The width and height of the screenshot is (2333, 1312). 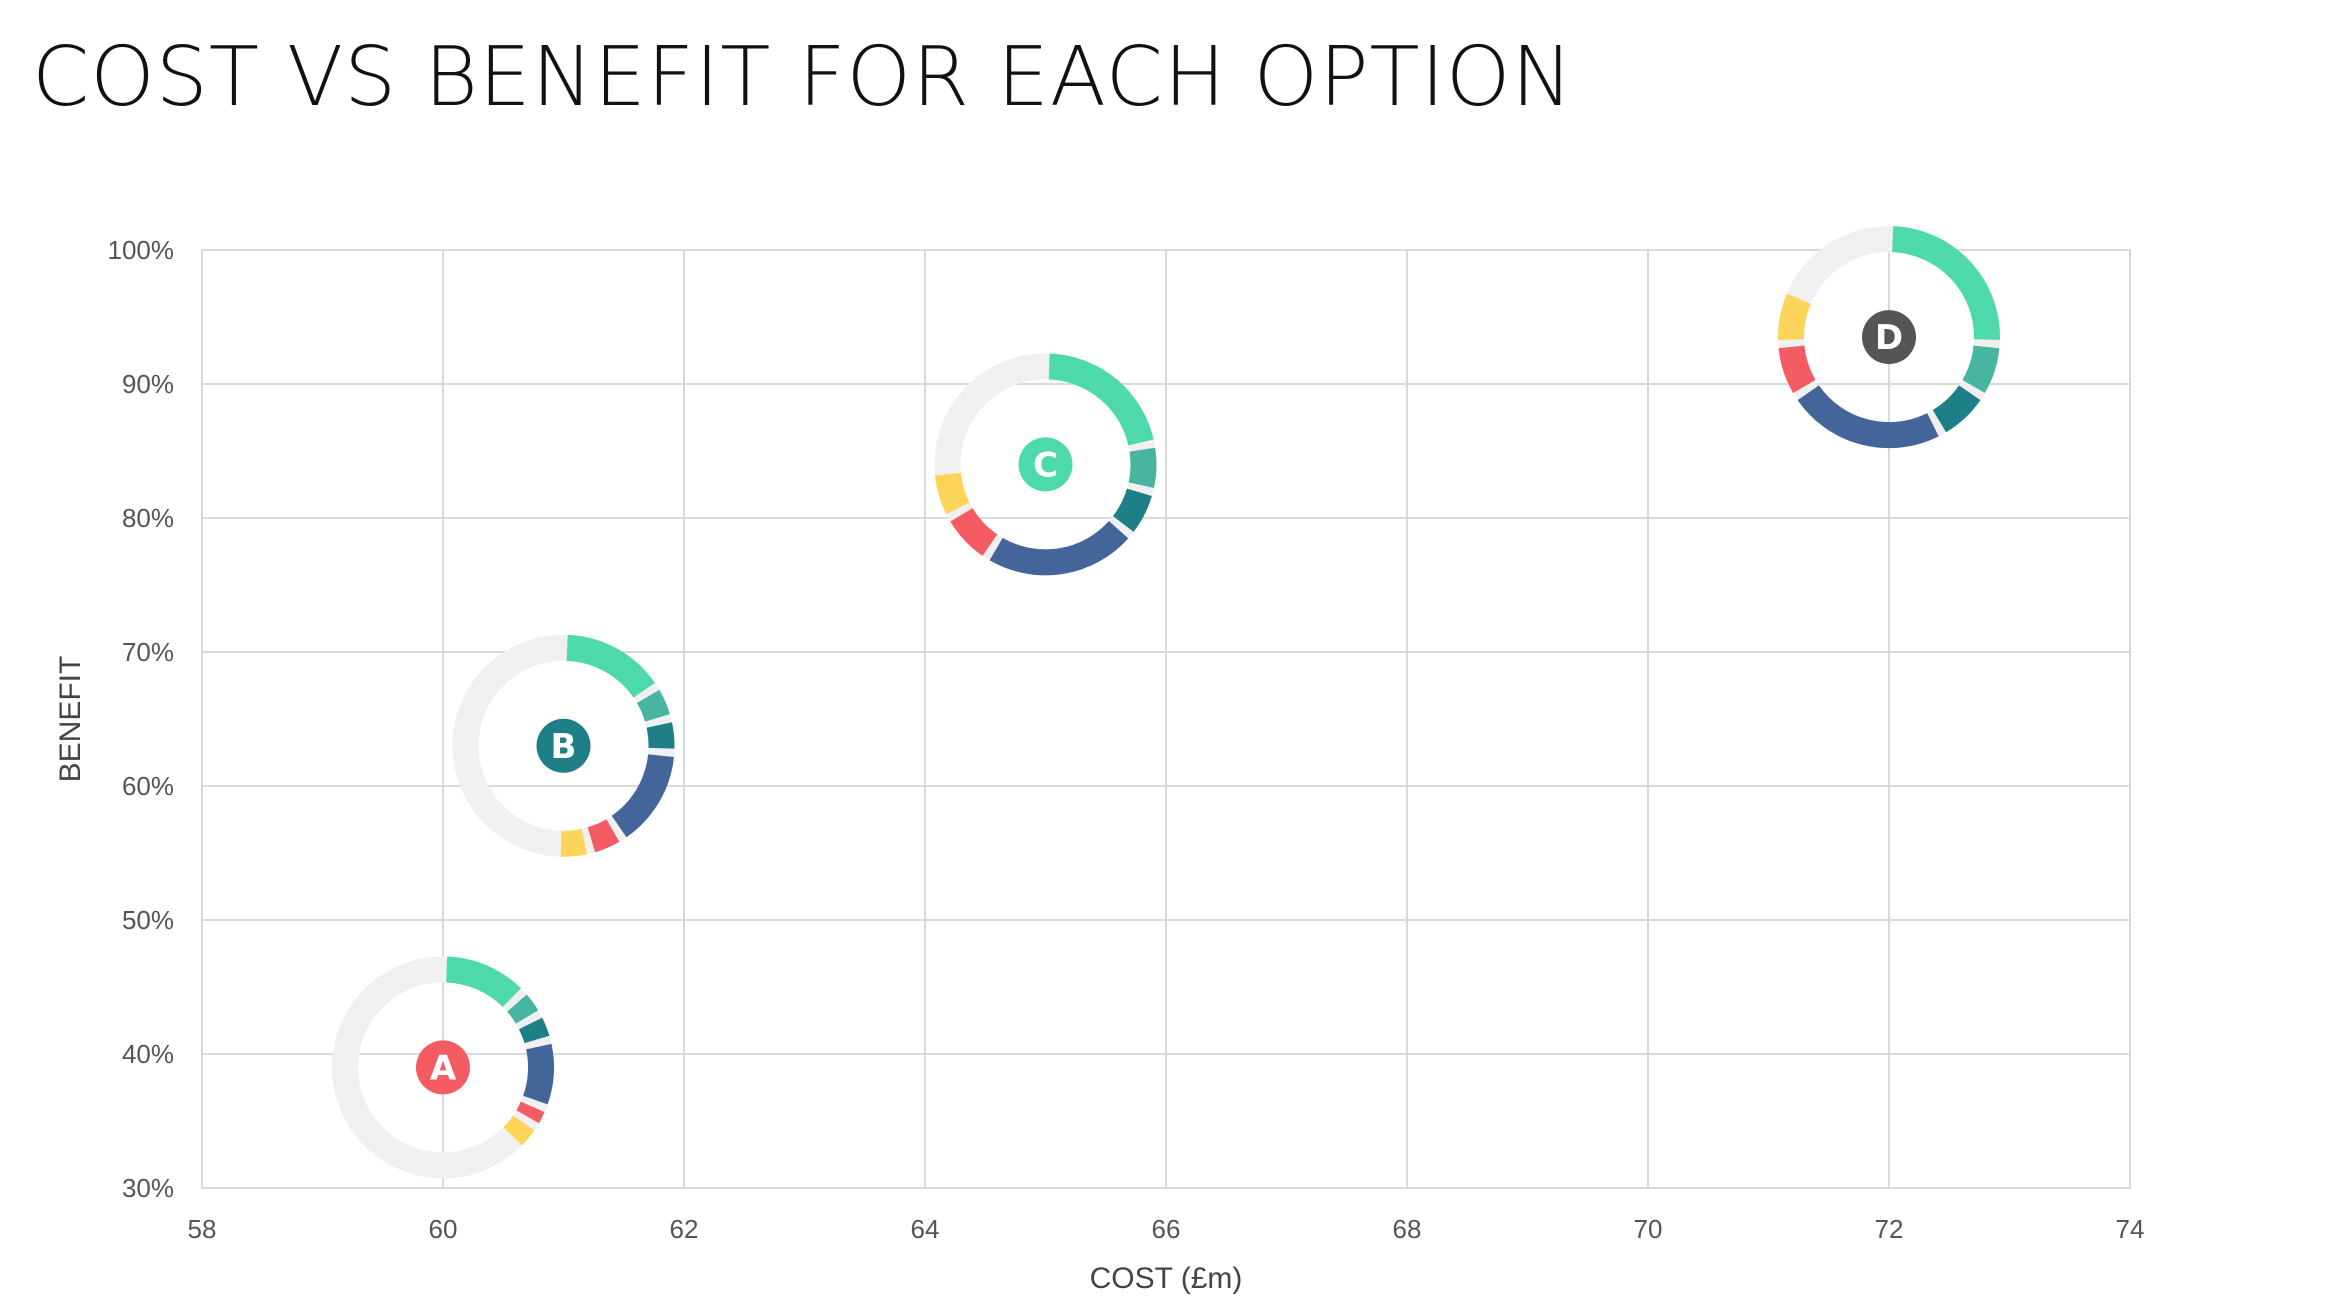 I want to click on y-tick-label: 80%, so click(x=148, y=518).